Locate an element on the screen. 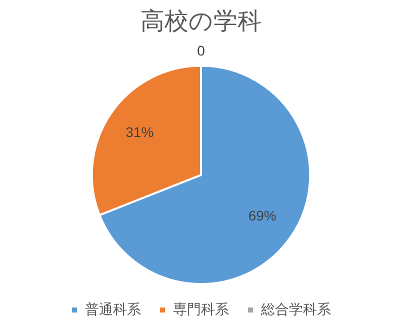 The image size is (402, 331). text: 0 is located at coordinates (201, 50).